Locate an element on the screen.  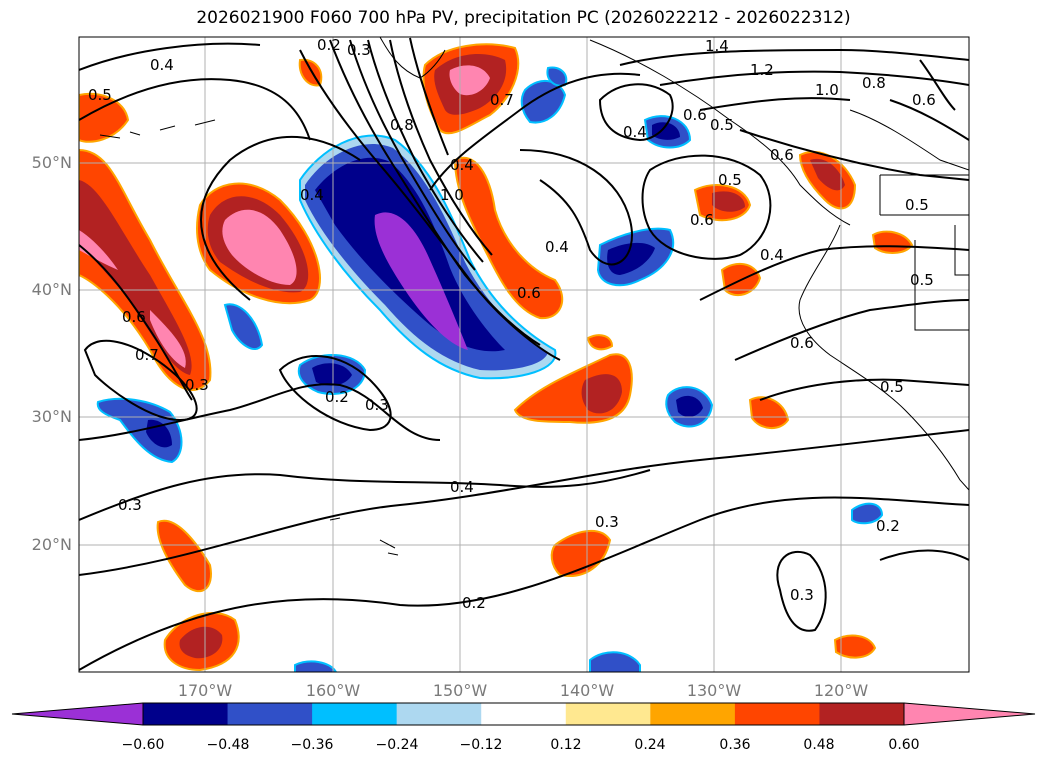
colorbar is located at coordinates (523, 714).